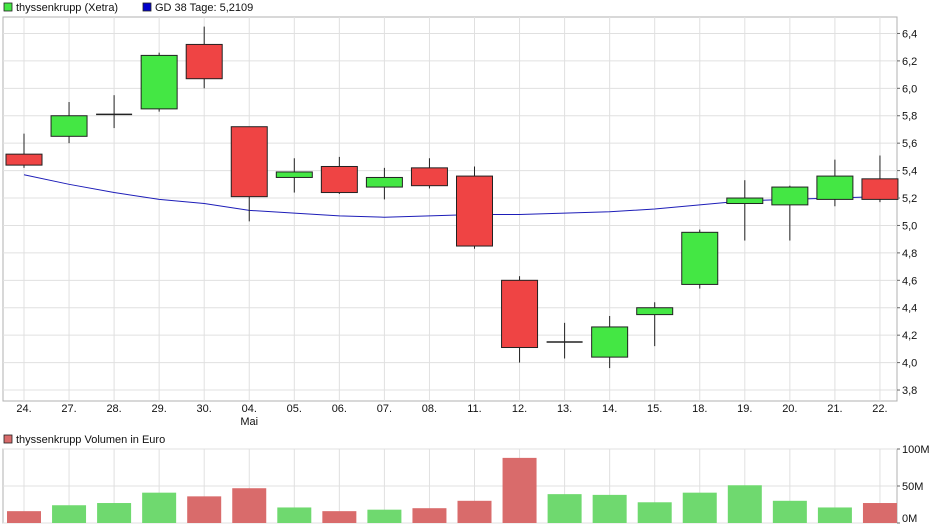  Describe the element at coordinates (609, 409) in the screenshot. I see `x-tick-label: 14.` at that location.